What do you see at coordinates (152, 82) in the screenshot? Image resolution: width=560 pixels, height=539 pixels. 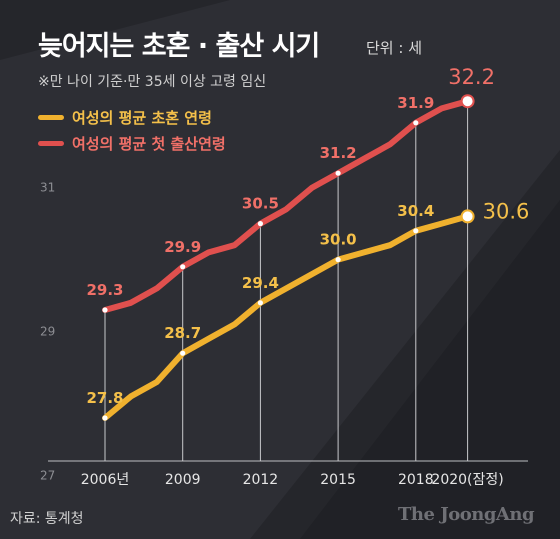 I see `chart-subtitle: ※만 나이 기준·만 35세 이상 고령 임신` at bounding box center [152, 82].